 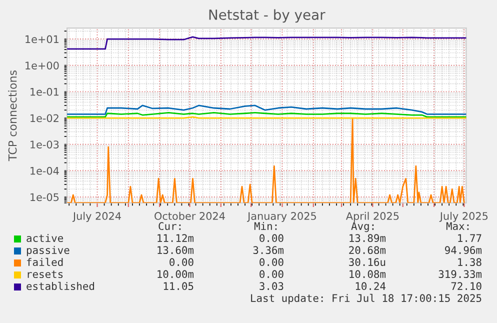 I want to click on x-tick-label: July 2025, so click(x=463, y=217).